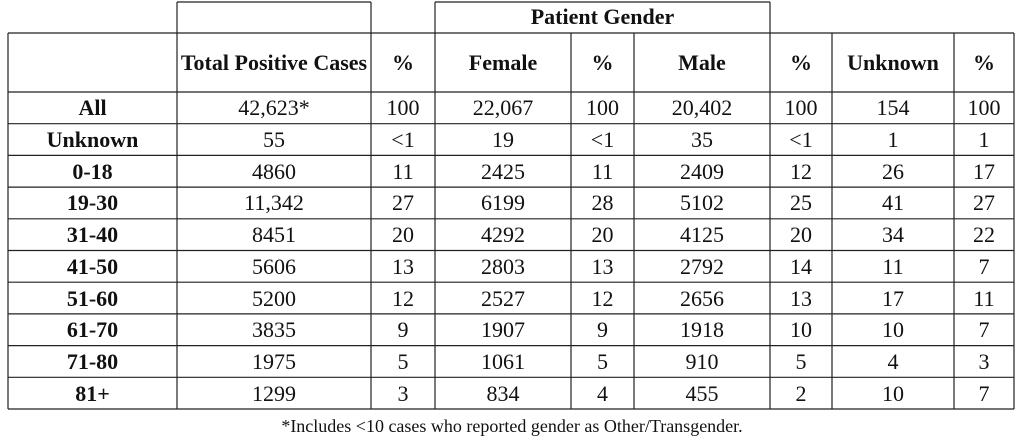  Describe the element at coordinates (702, 108) in the screenshot. I see `table-cell-male: 20,402` at that location.